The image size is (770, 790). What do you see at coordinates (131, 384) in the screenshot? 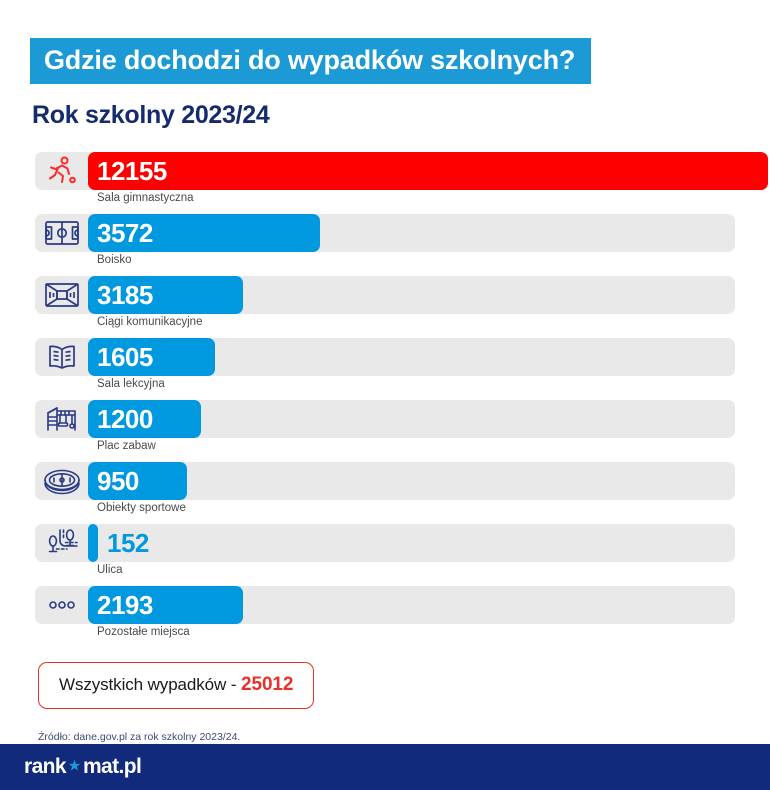
I see `bar-label: Sala lekcyjna` at bounding box center [131, 384].